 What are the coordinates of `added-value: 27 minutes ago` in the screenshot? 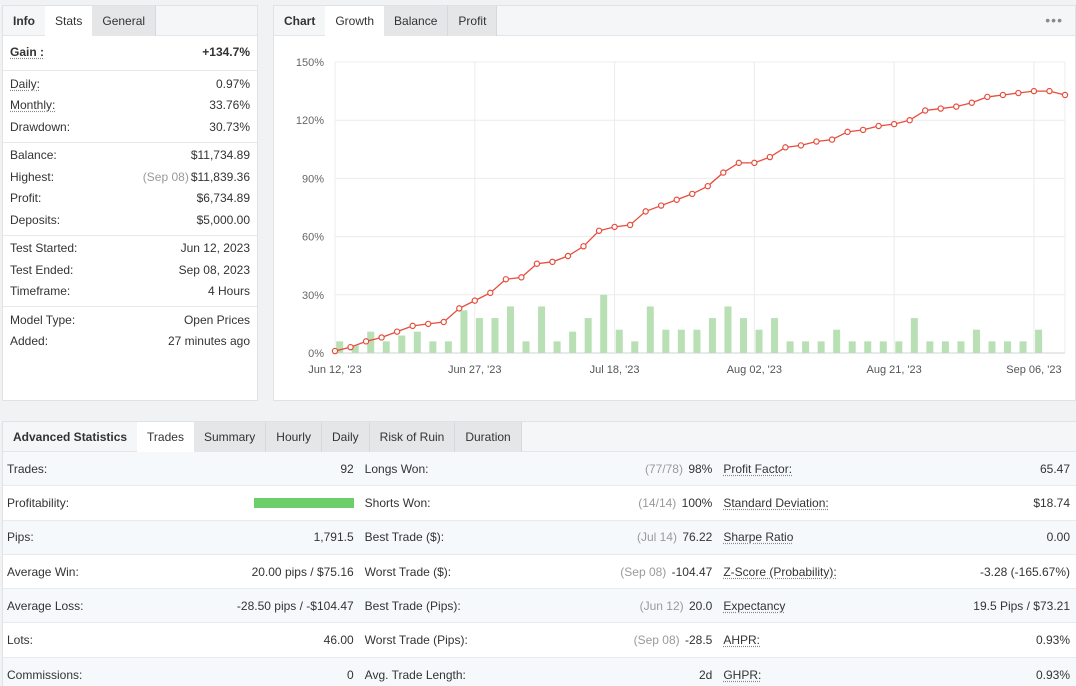 It's located at (209, 341).